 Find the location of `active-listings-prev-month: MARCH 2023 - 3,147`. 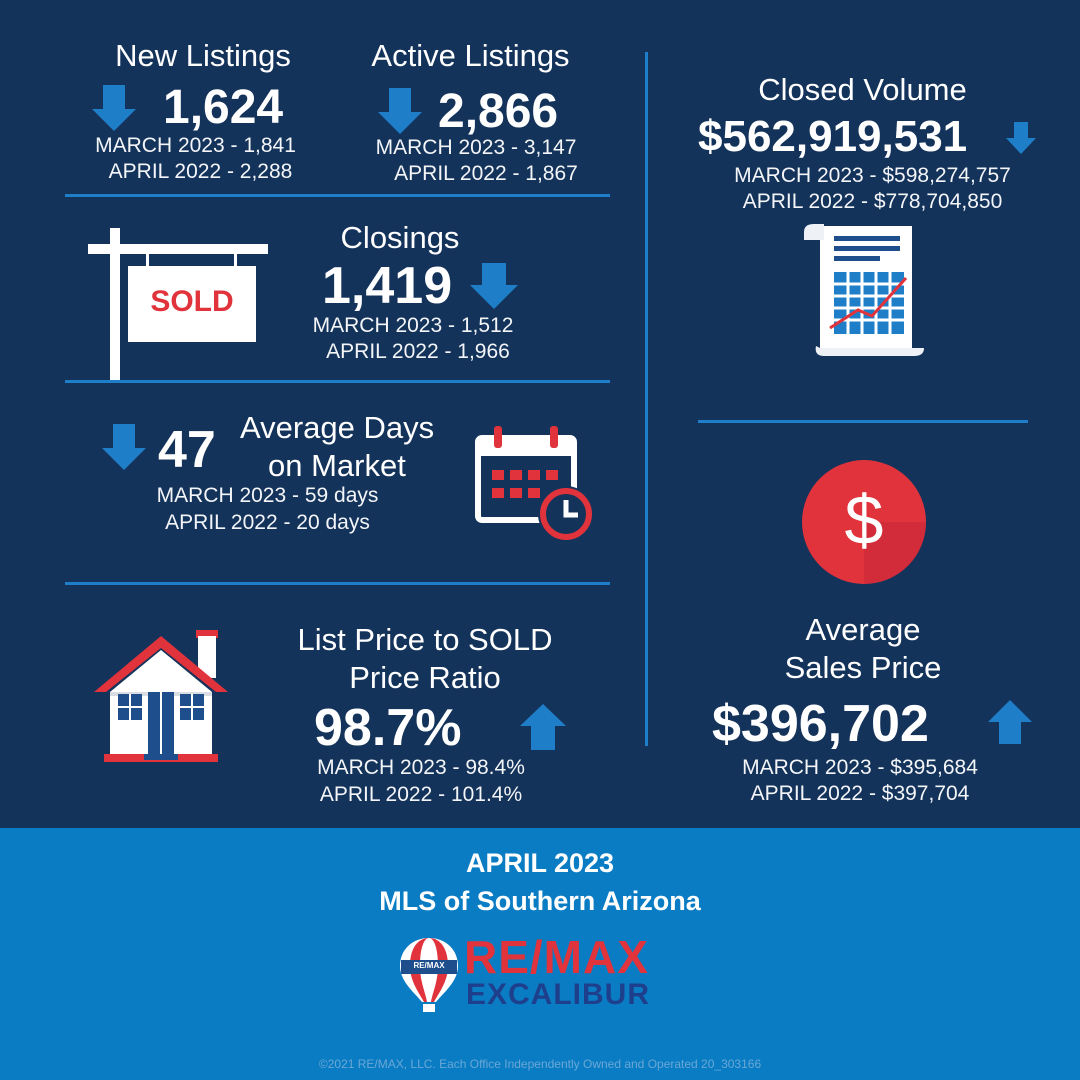

active-listings-prev-month: MARCH 2023 - 3,147 is located at coordinates (476, 147).